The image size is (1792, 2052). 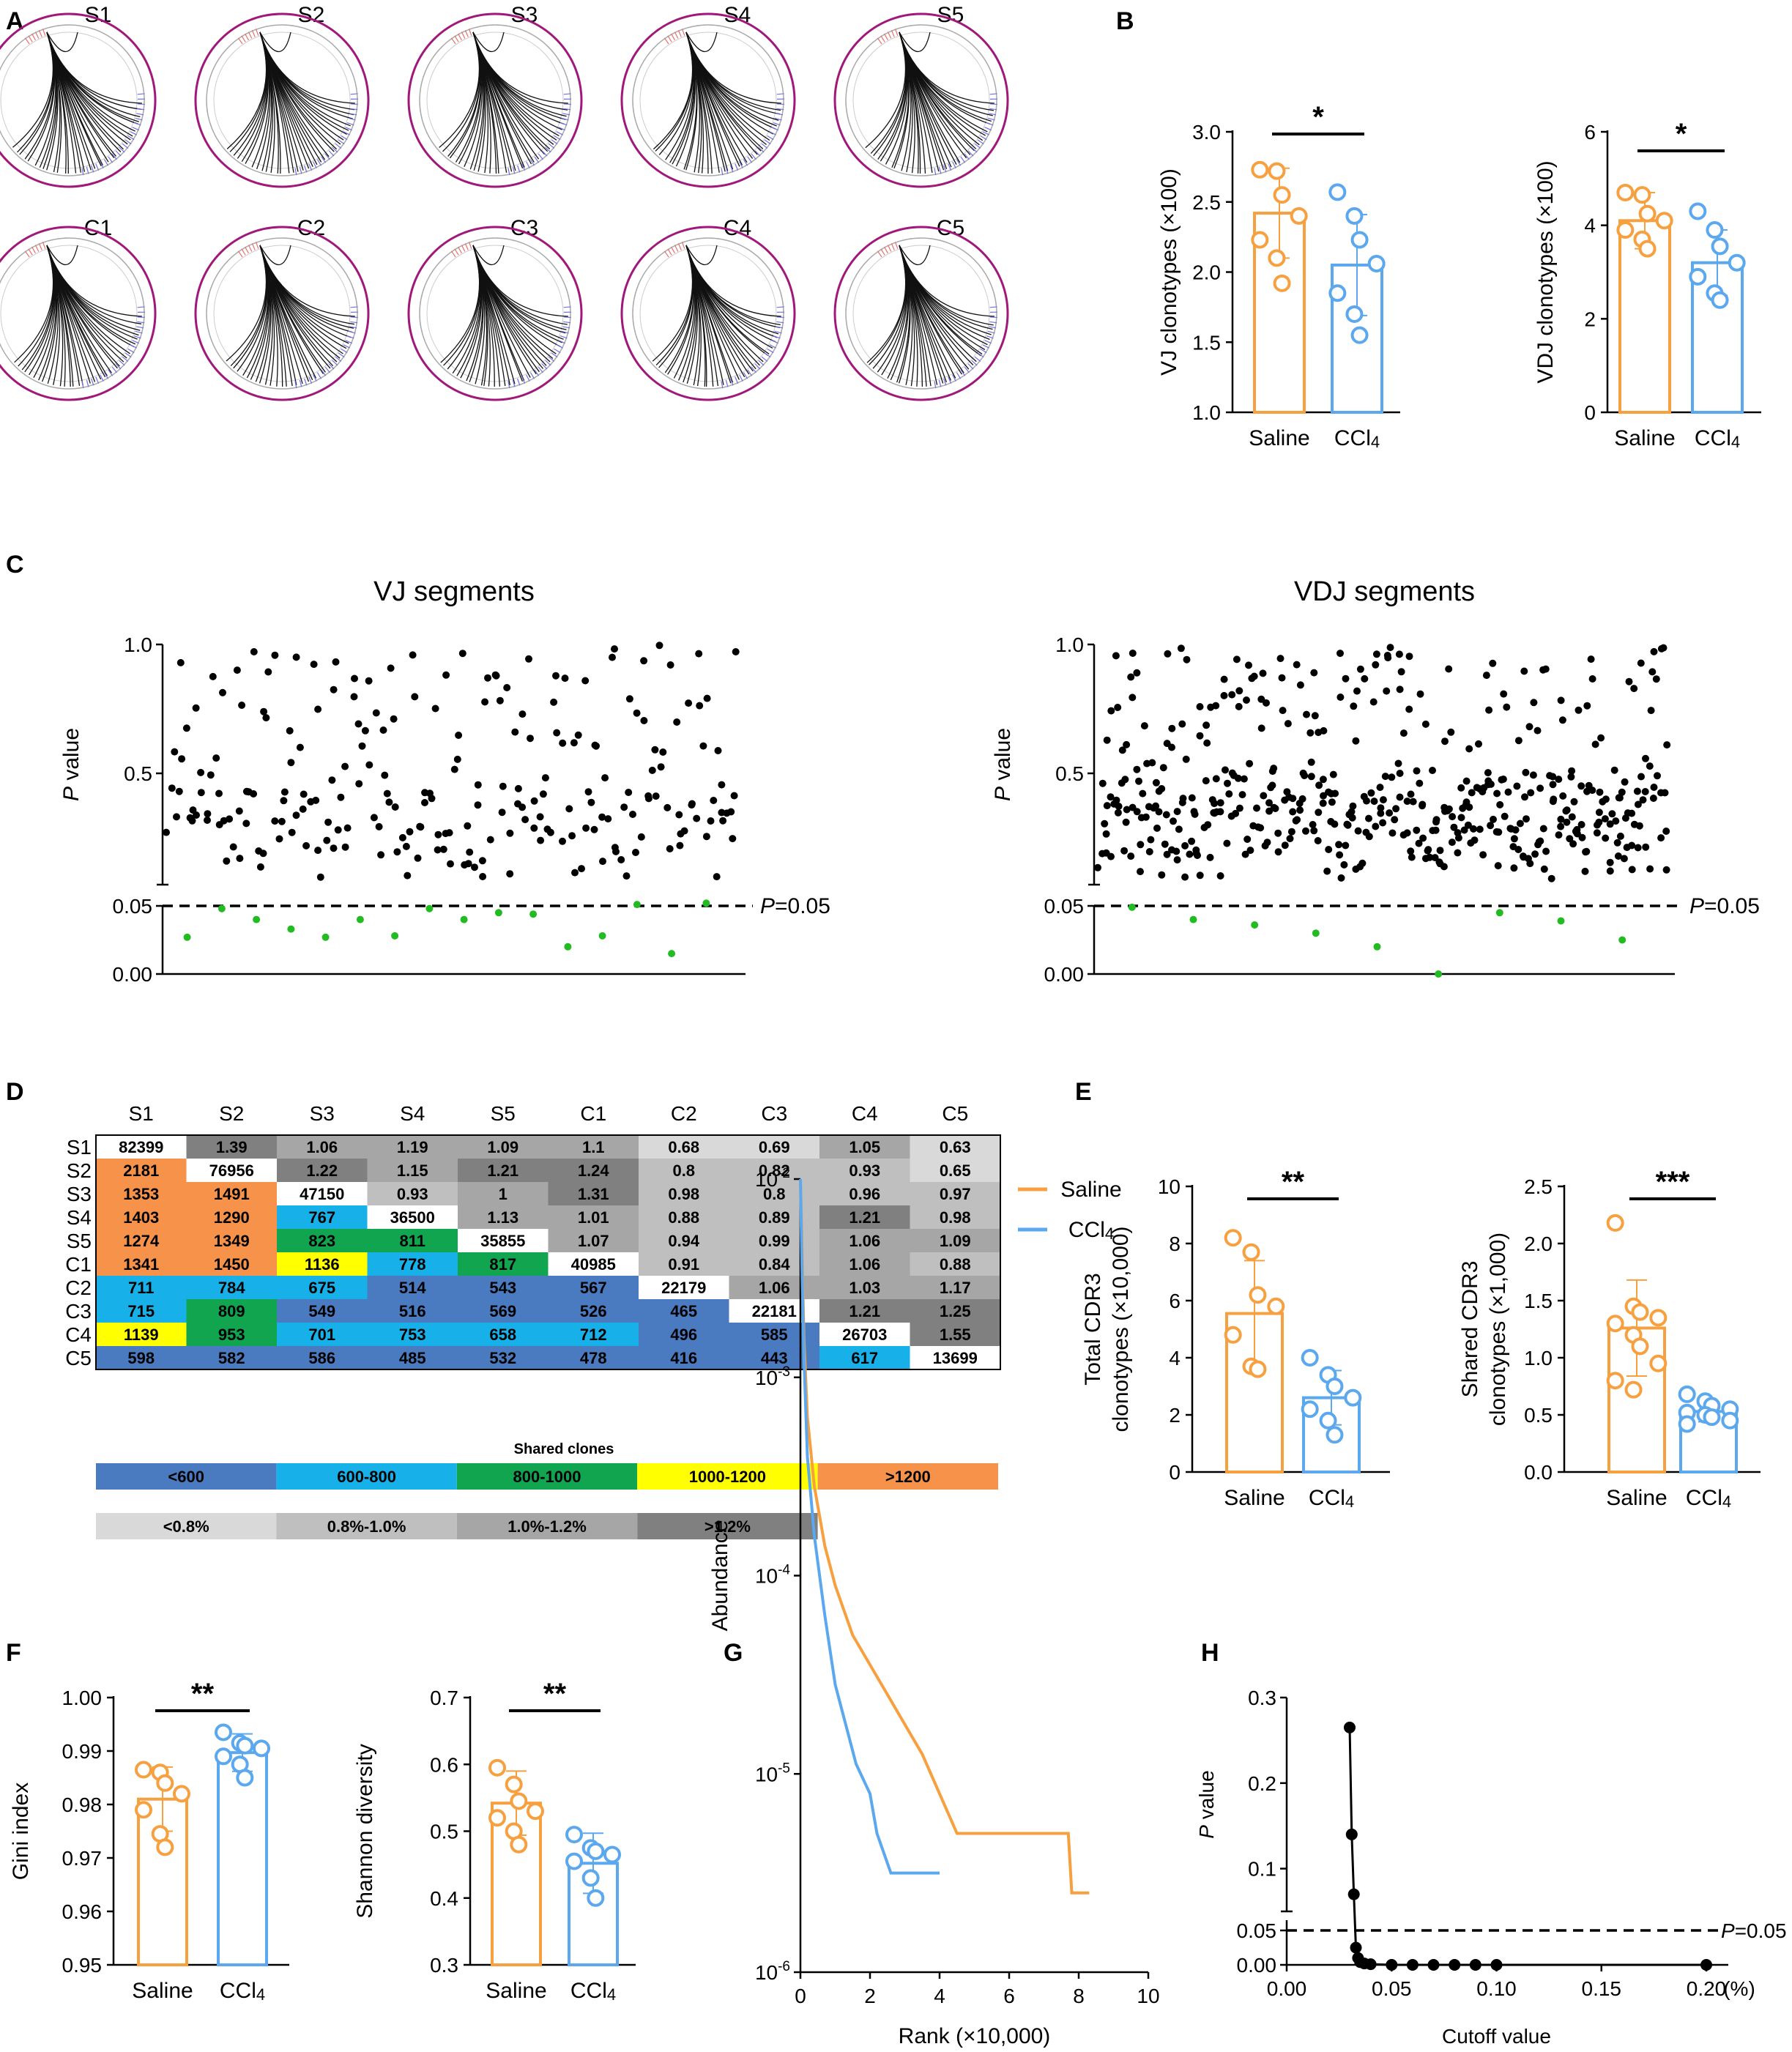 What do you see at coordinates (321, 1311) in the screenshot?
I see `table-cell-value: 549` at bounding box center [321, 1311].